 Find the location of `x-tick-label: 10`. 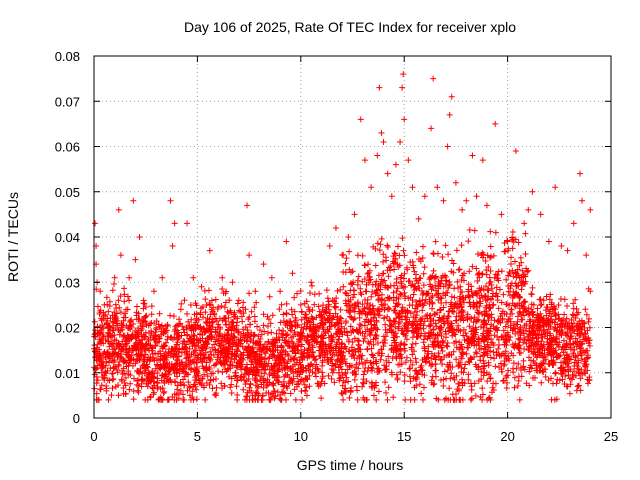

x-tick-label: 10 is located at coordinates (301, 436).